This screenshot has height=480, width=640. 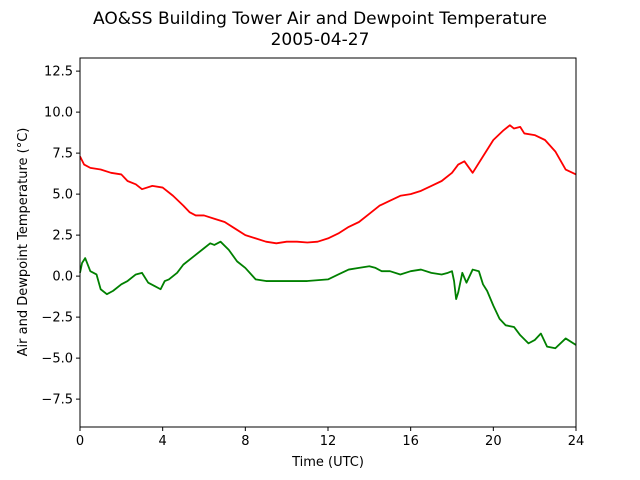 I want to click on x-tick-label: 0, so click(x=80, y=441).